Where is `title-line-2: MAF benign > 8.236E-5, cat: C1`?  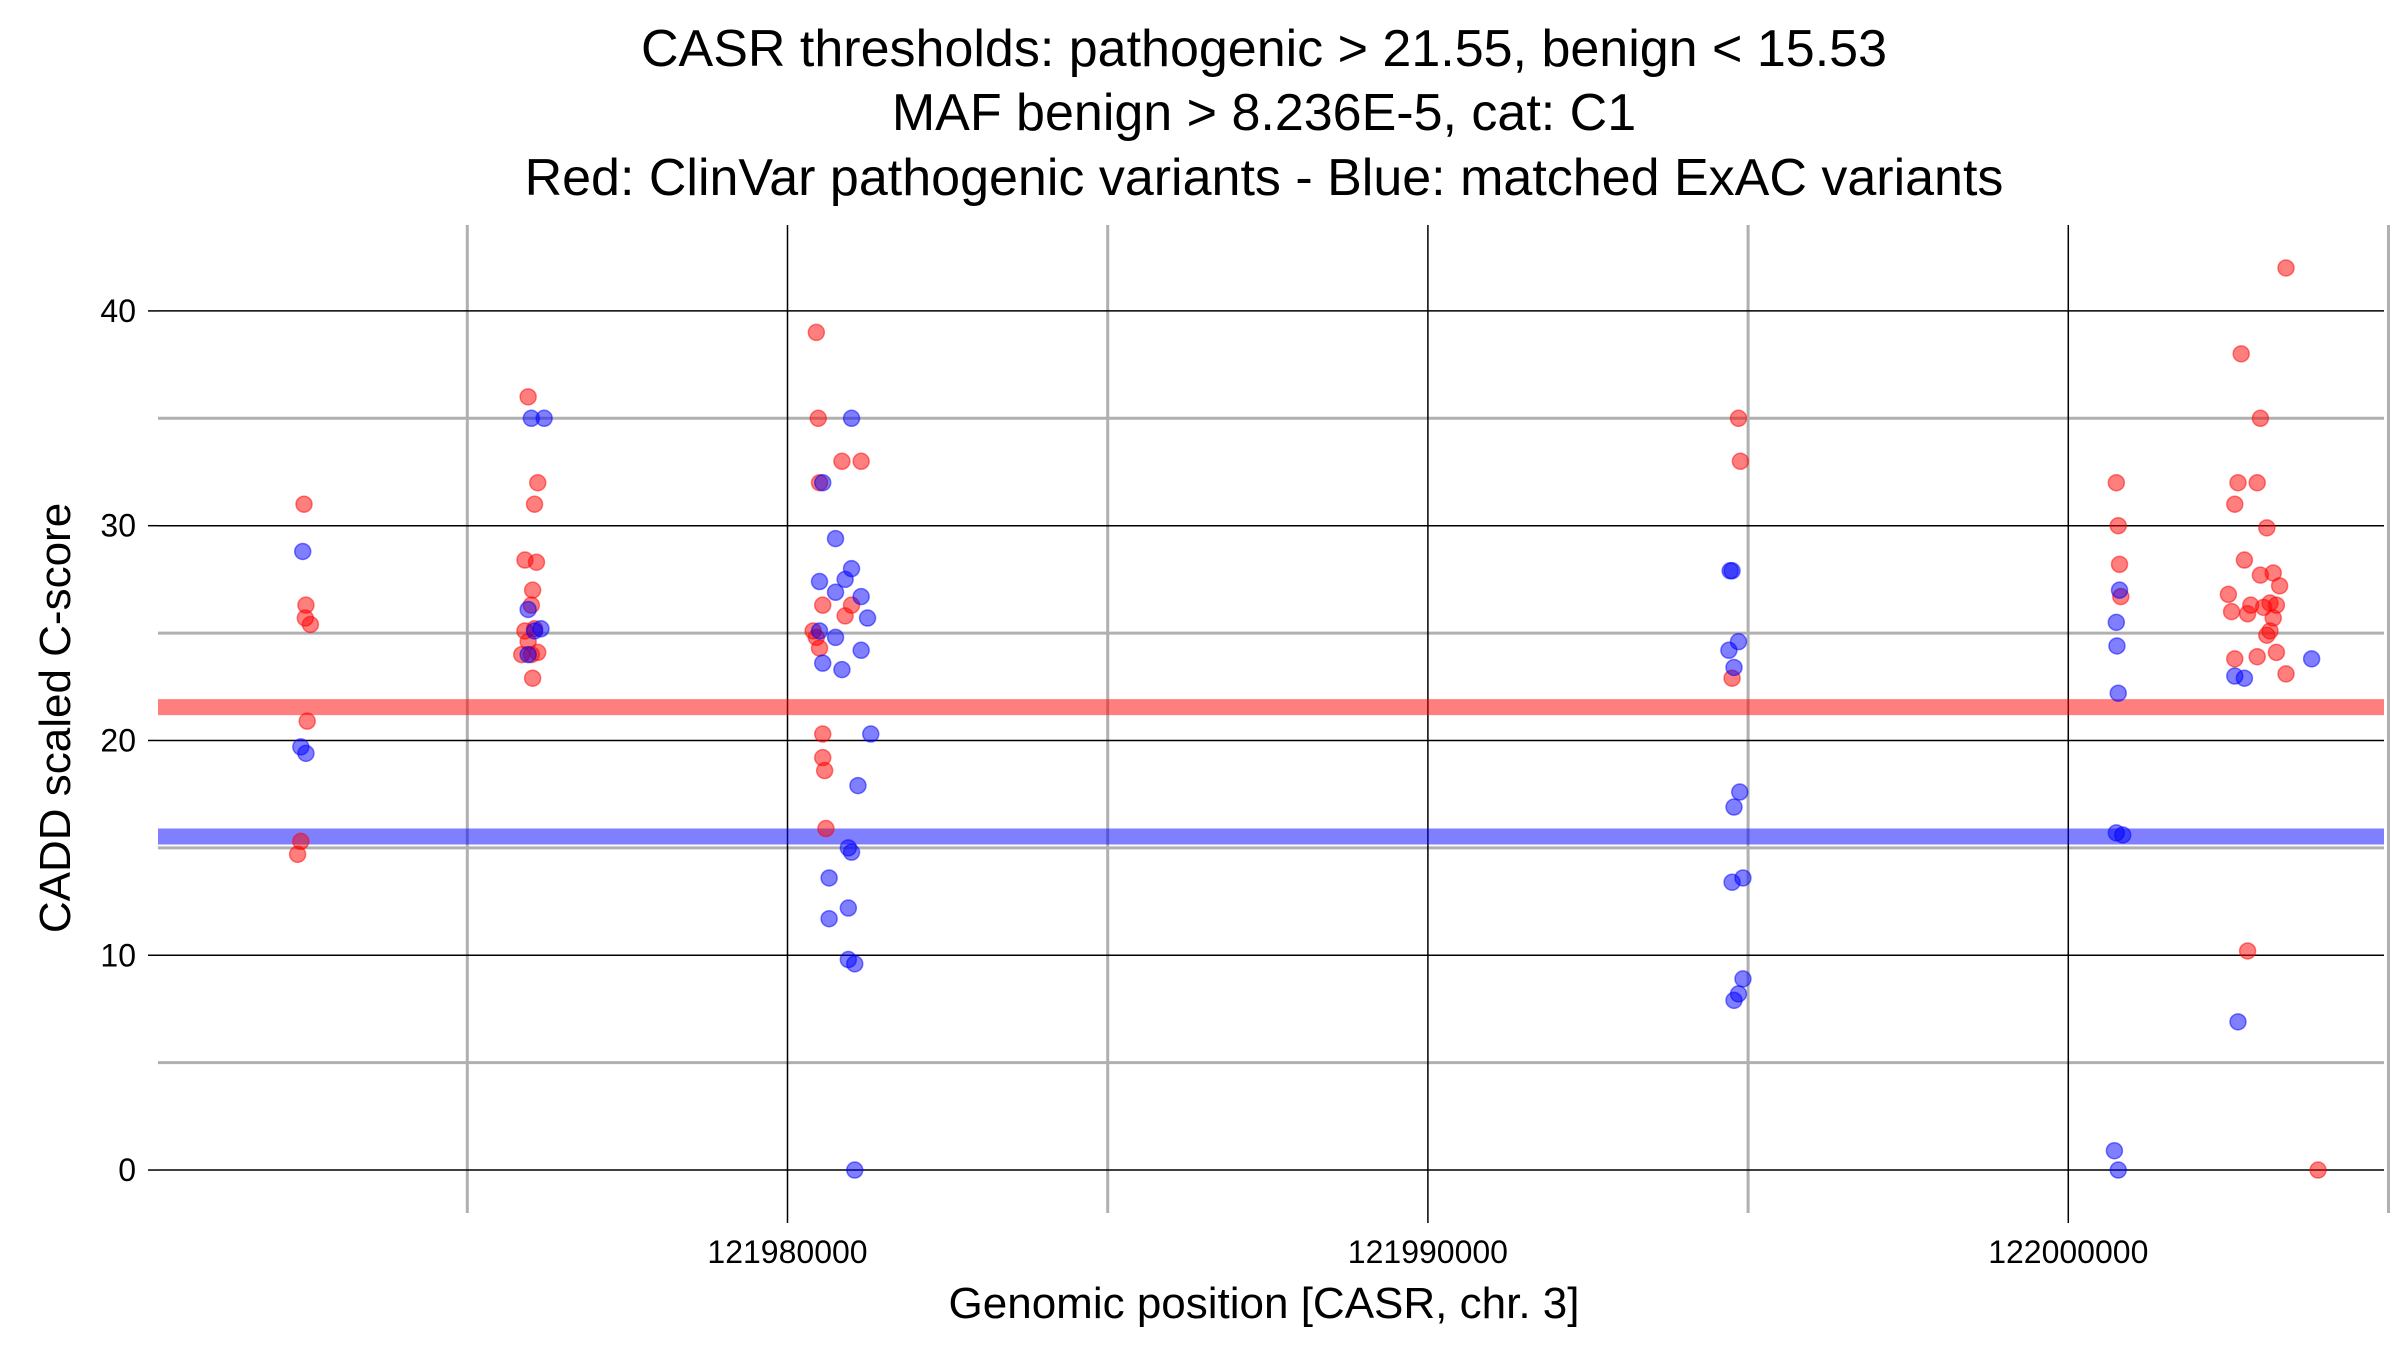
title-line-2: MAF benign > 8.236E-5, cat: C1 is located at coordinates (1264, 113).